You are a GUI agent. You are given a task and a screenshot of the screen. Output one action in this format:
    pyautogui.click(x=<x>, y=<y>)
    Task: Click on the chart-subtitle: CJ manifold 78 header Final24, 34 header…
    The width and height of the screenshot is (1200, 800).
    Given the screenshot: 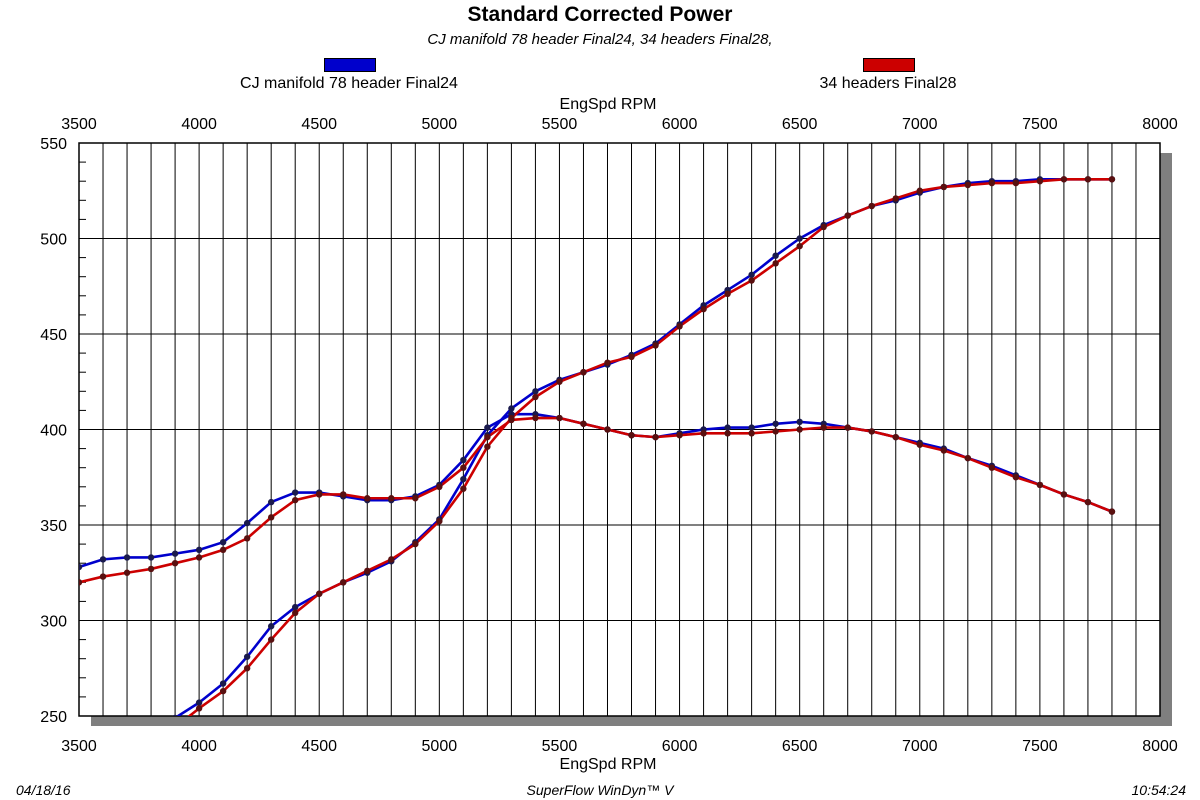 What is the action you would take?
    pyautogui.click(x=600, y=39)
    